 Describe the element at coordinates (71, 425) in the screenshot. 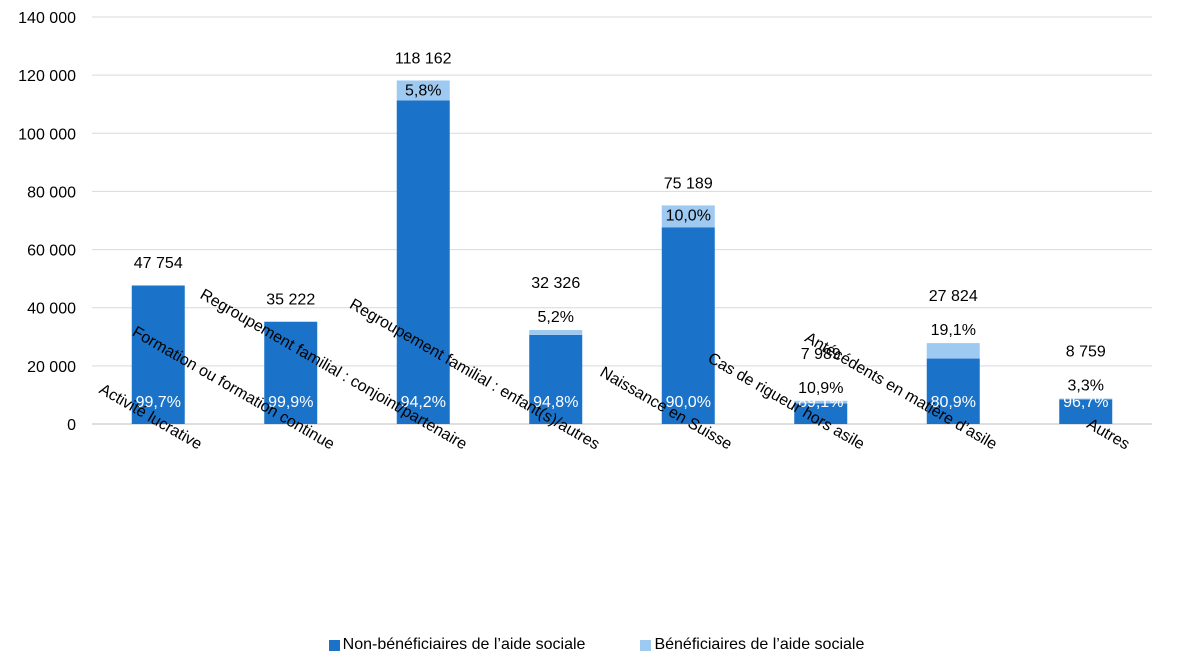

I see `y-tick-label: 0` at that location.